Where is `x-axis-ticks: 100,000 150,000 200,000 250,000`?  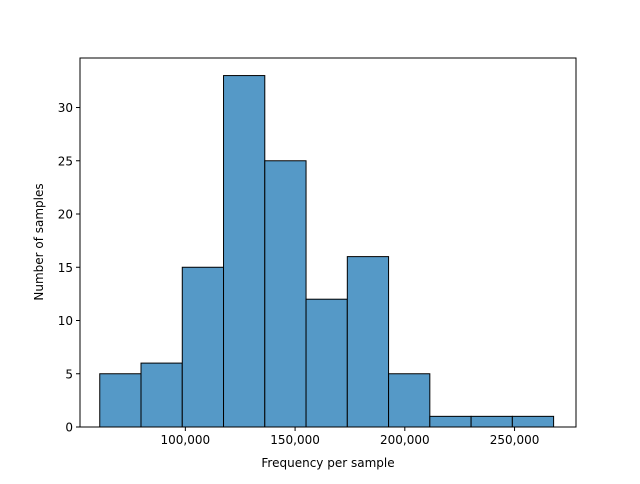 x-axis-ticks: 100,000 150,000 200,000 250,000 is located at coordinates (350, 437).